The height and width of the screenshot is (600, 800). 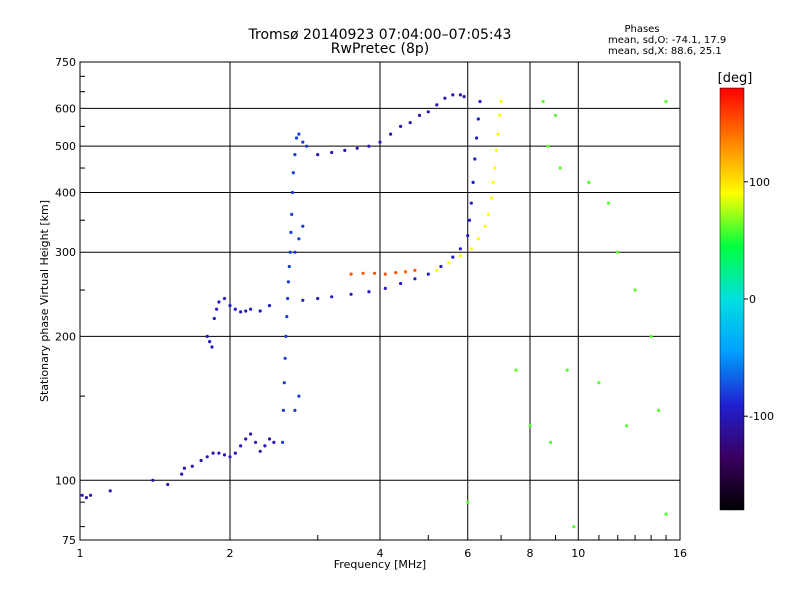 What do you see at coordinates (665, 51) in the screenshot?
I see `stats-x-mode: mean, sd,X: 88.6, 25.1` at bounding box center [665, 51].